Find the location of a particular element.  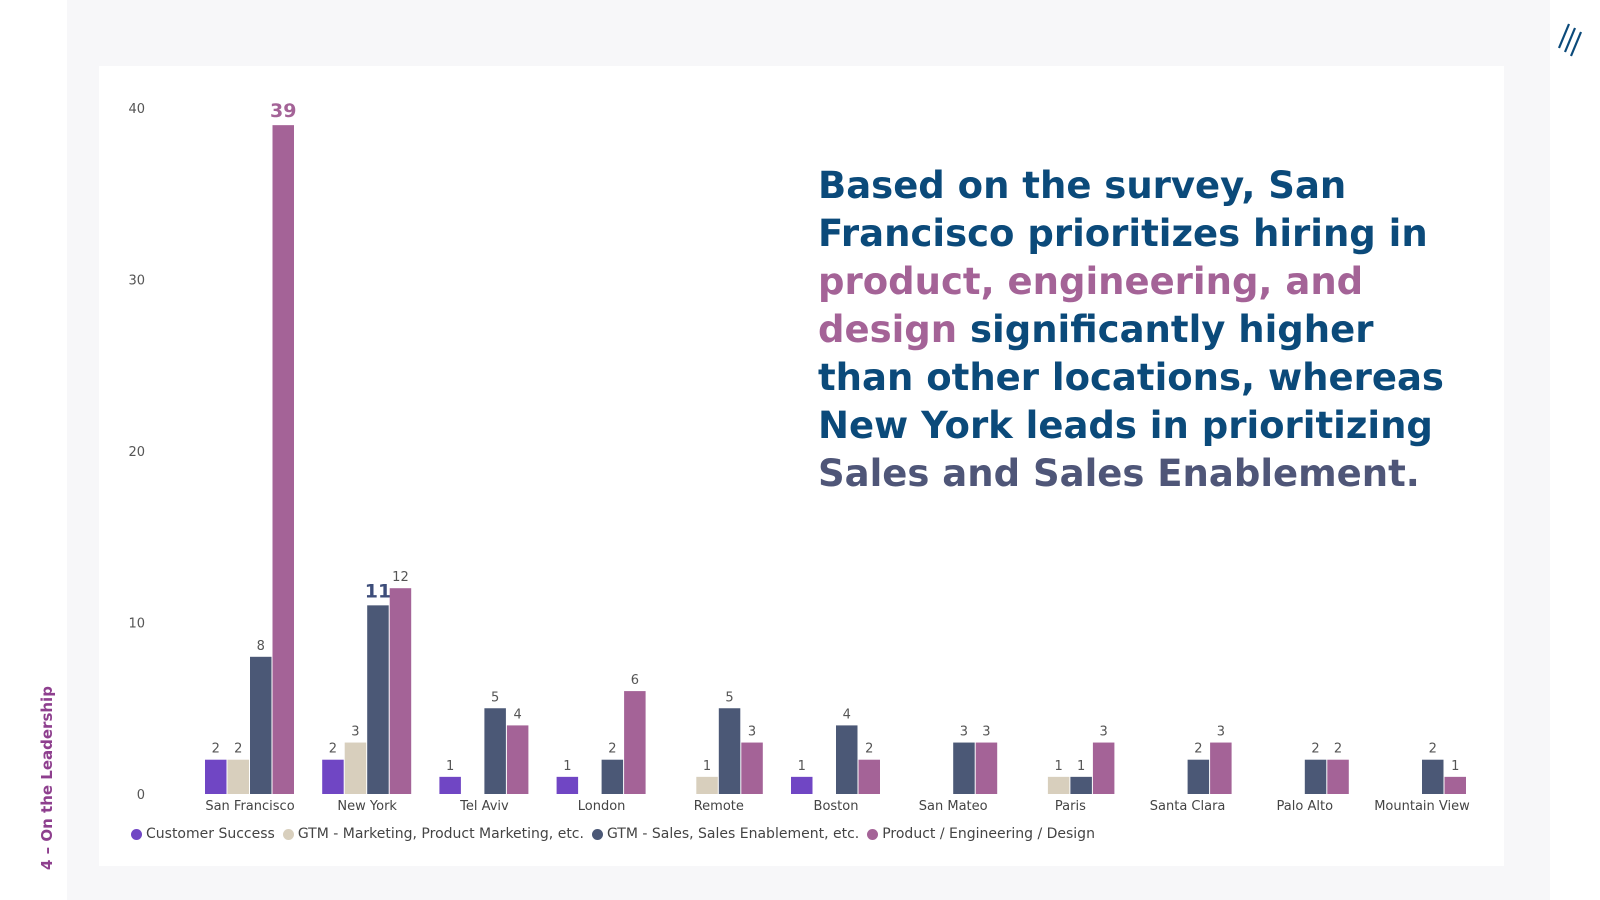

bar-remote-gtm-sales-sales-enablement-etc is located at coordinates (729, 751).